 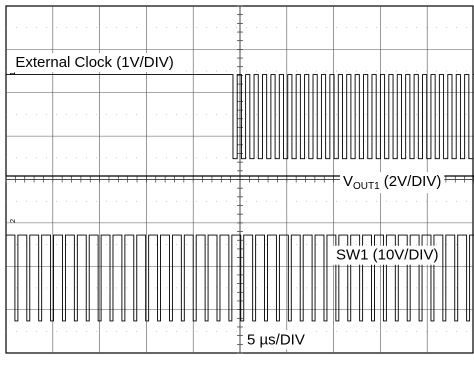 I want to click on vout-label-main: V, so click(x=348, y=181).